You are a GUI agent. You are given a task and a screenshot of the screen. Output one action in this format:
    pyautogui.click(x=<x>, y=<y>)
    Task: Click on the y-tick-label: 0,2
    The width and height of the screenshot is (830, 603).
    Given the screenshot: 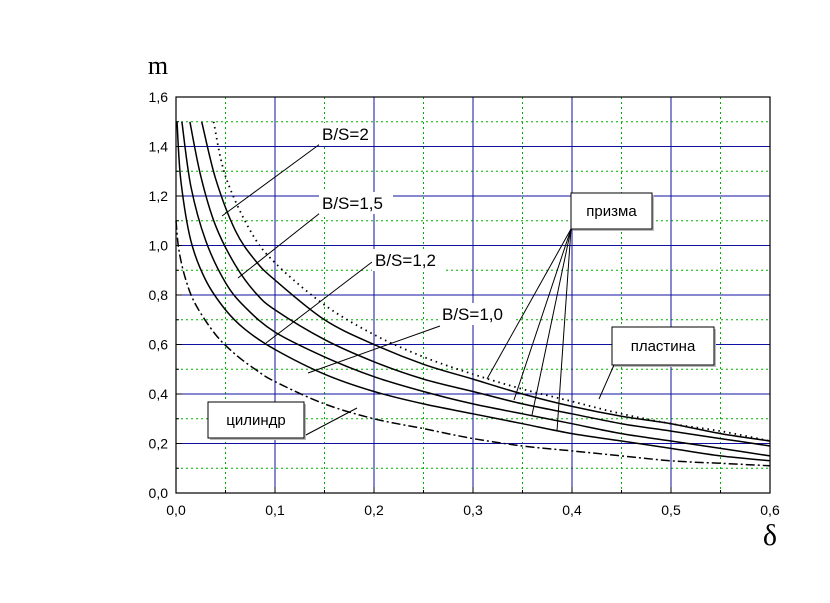 What is the action you would take?
    pyautogui.click(x=159, y=444)
    